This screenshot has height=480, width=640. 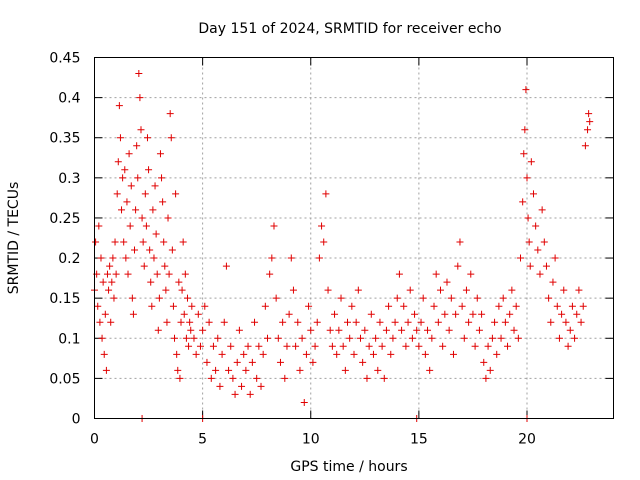 I want to click on x-tick-label: 0, so click(x=94, y=440).